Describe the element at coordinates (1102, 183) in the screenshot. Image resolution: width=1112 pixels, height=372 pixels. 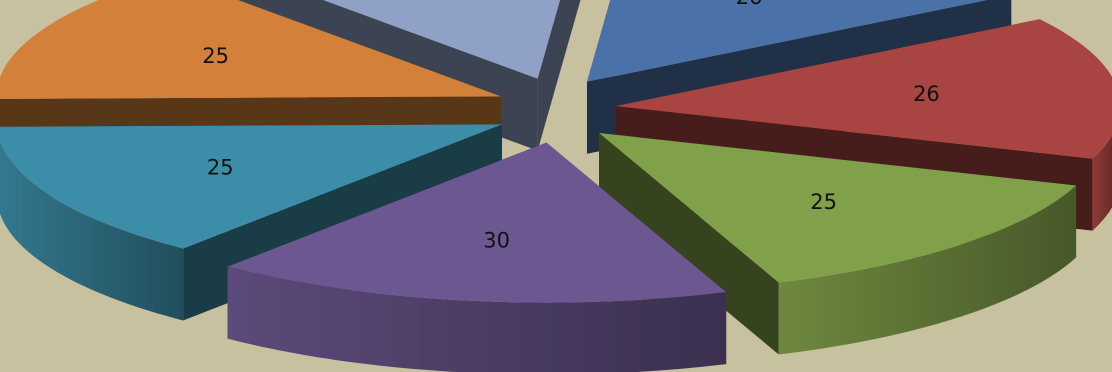
I see `pie-slice-2-rim` at that location.